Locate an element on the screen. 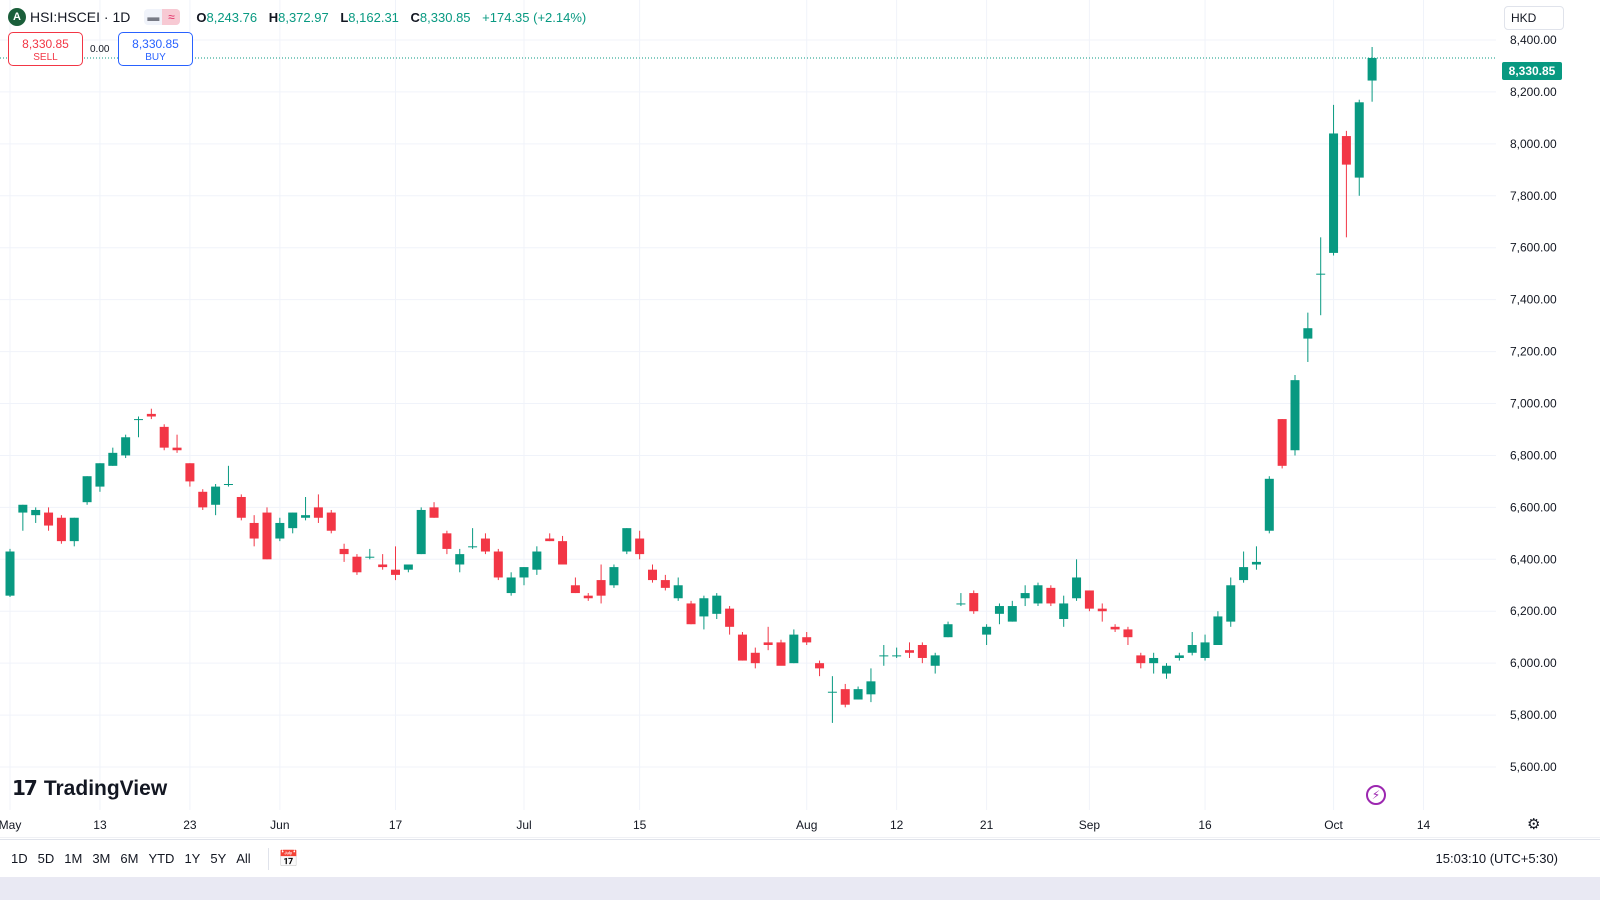  range-button-5y: 5Y is located at coordinates (218, 859).